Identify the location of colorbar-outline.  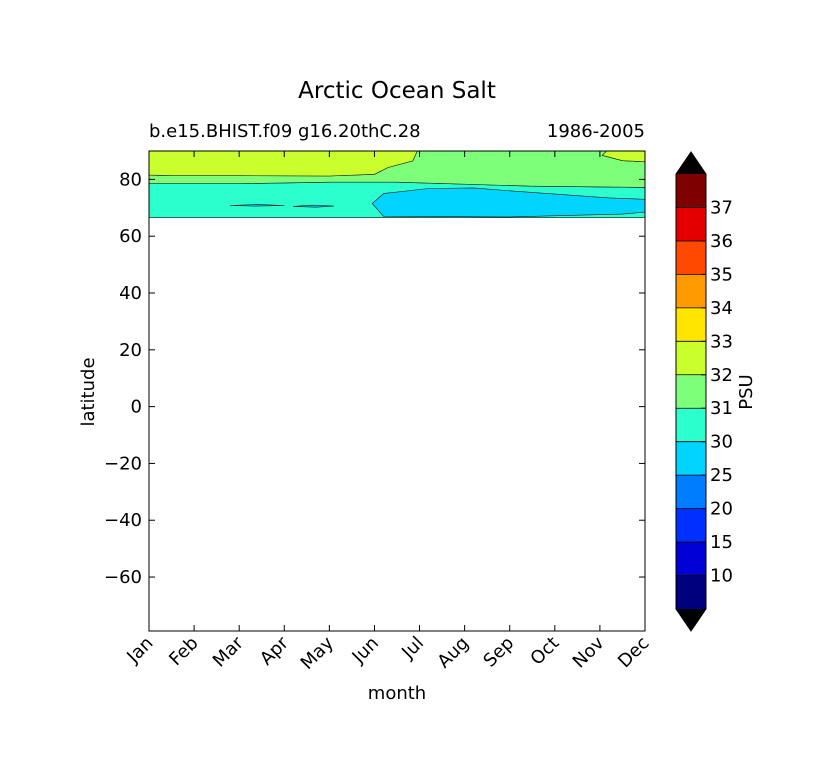
(691, 391).